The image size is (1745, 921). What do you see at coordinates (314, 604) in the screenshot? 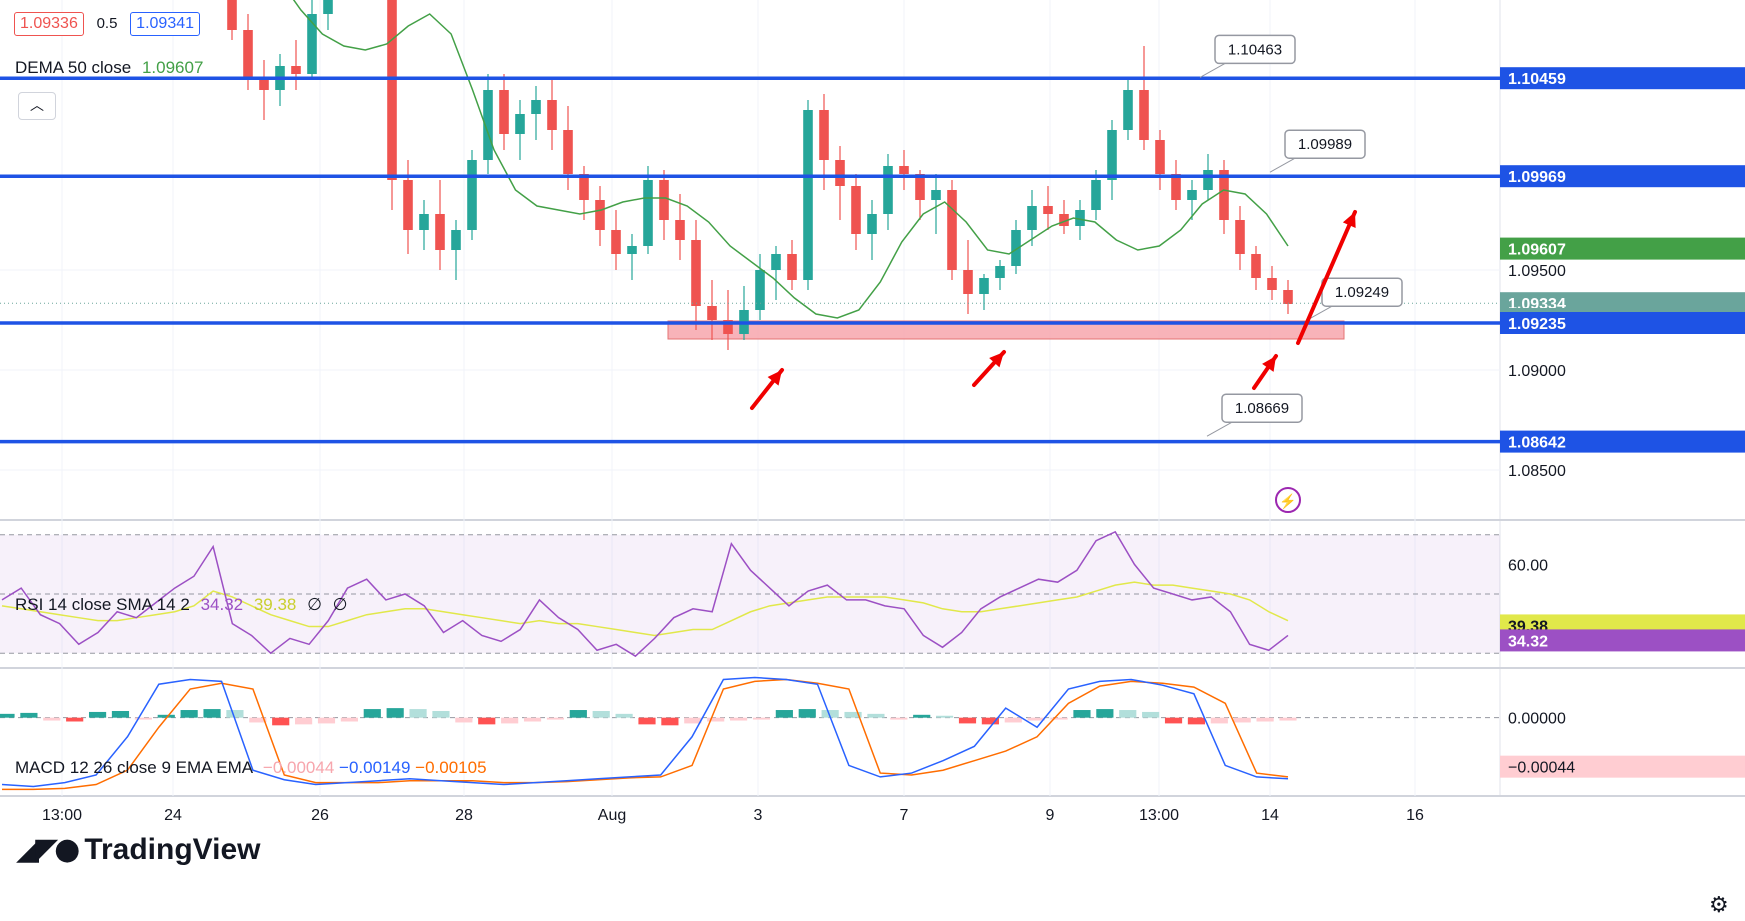
I see `rsi-extra-1: ∅` at bounding box center [314, 604].